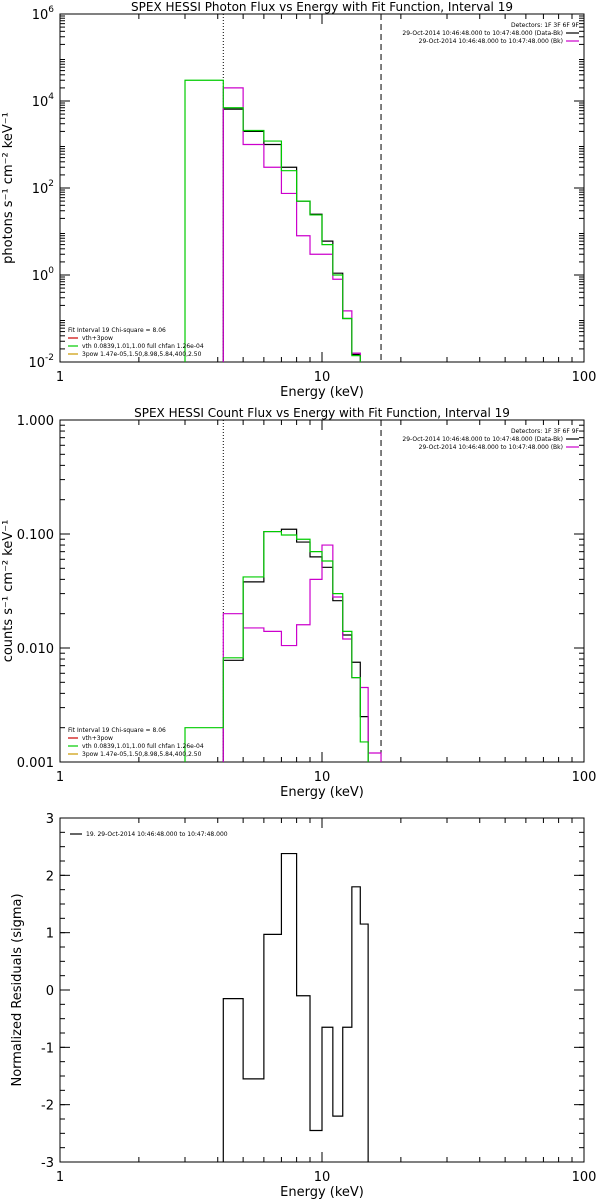 This screenshot has height=1200, width=600. What do you see at coordinates (50, 934) in the screenshot?
I see `y-tick-label: 1` at bounding box center [50, 934].